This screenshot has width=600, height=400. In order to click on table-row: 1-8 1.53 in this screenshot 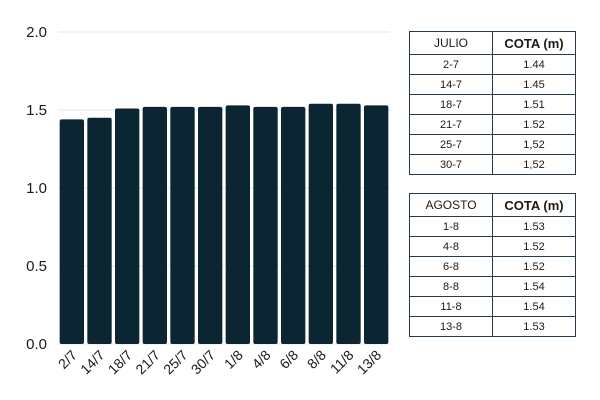, I will do `click(492, 226)`.